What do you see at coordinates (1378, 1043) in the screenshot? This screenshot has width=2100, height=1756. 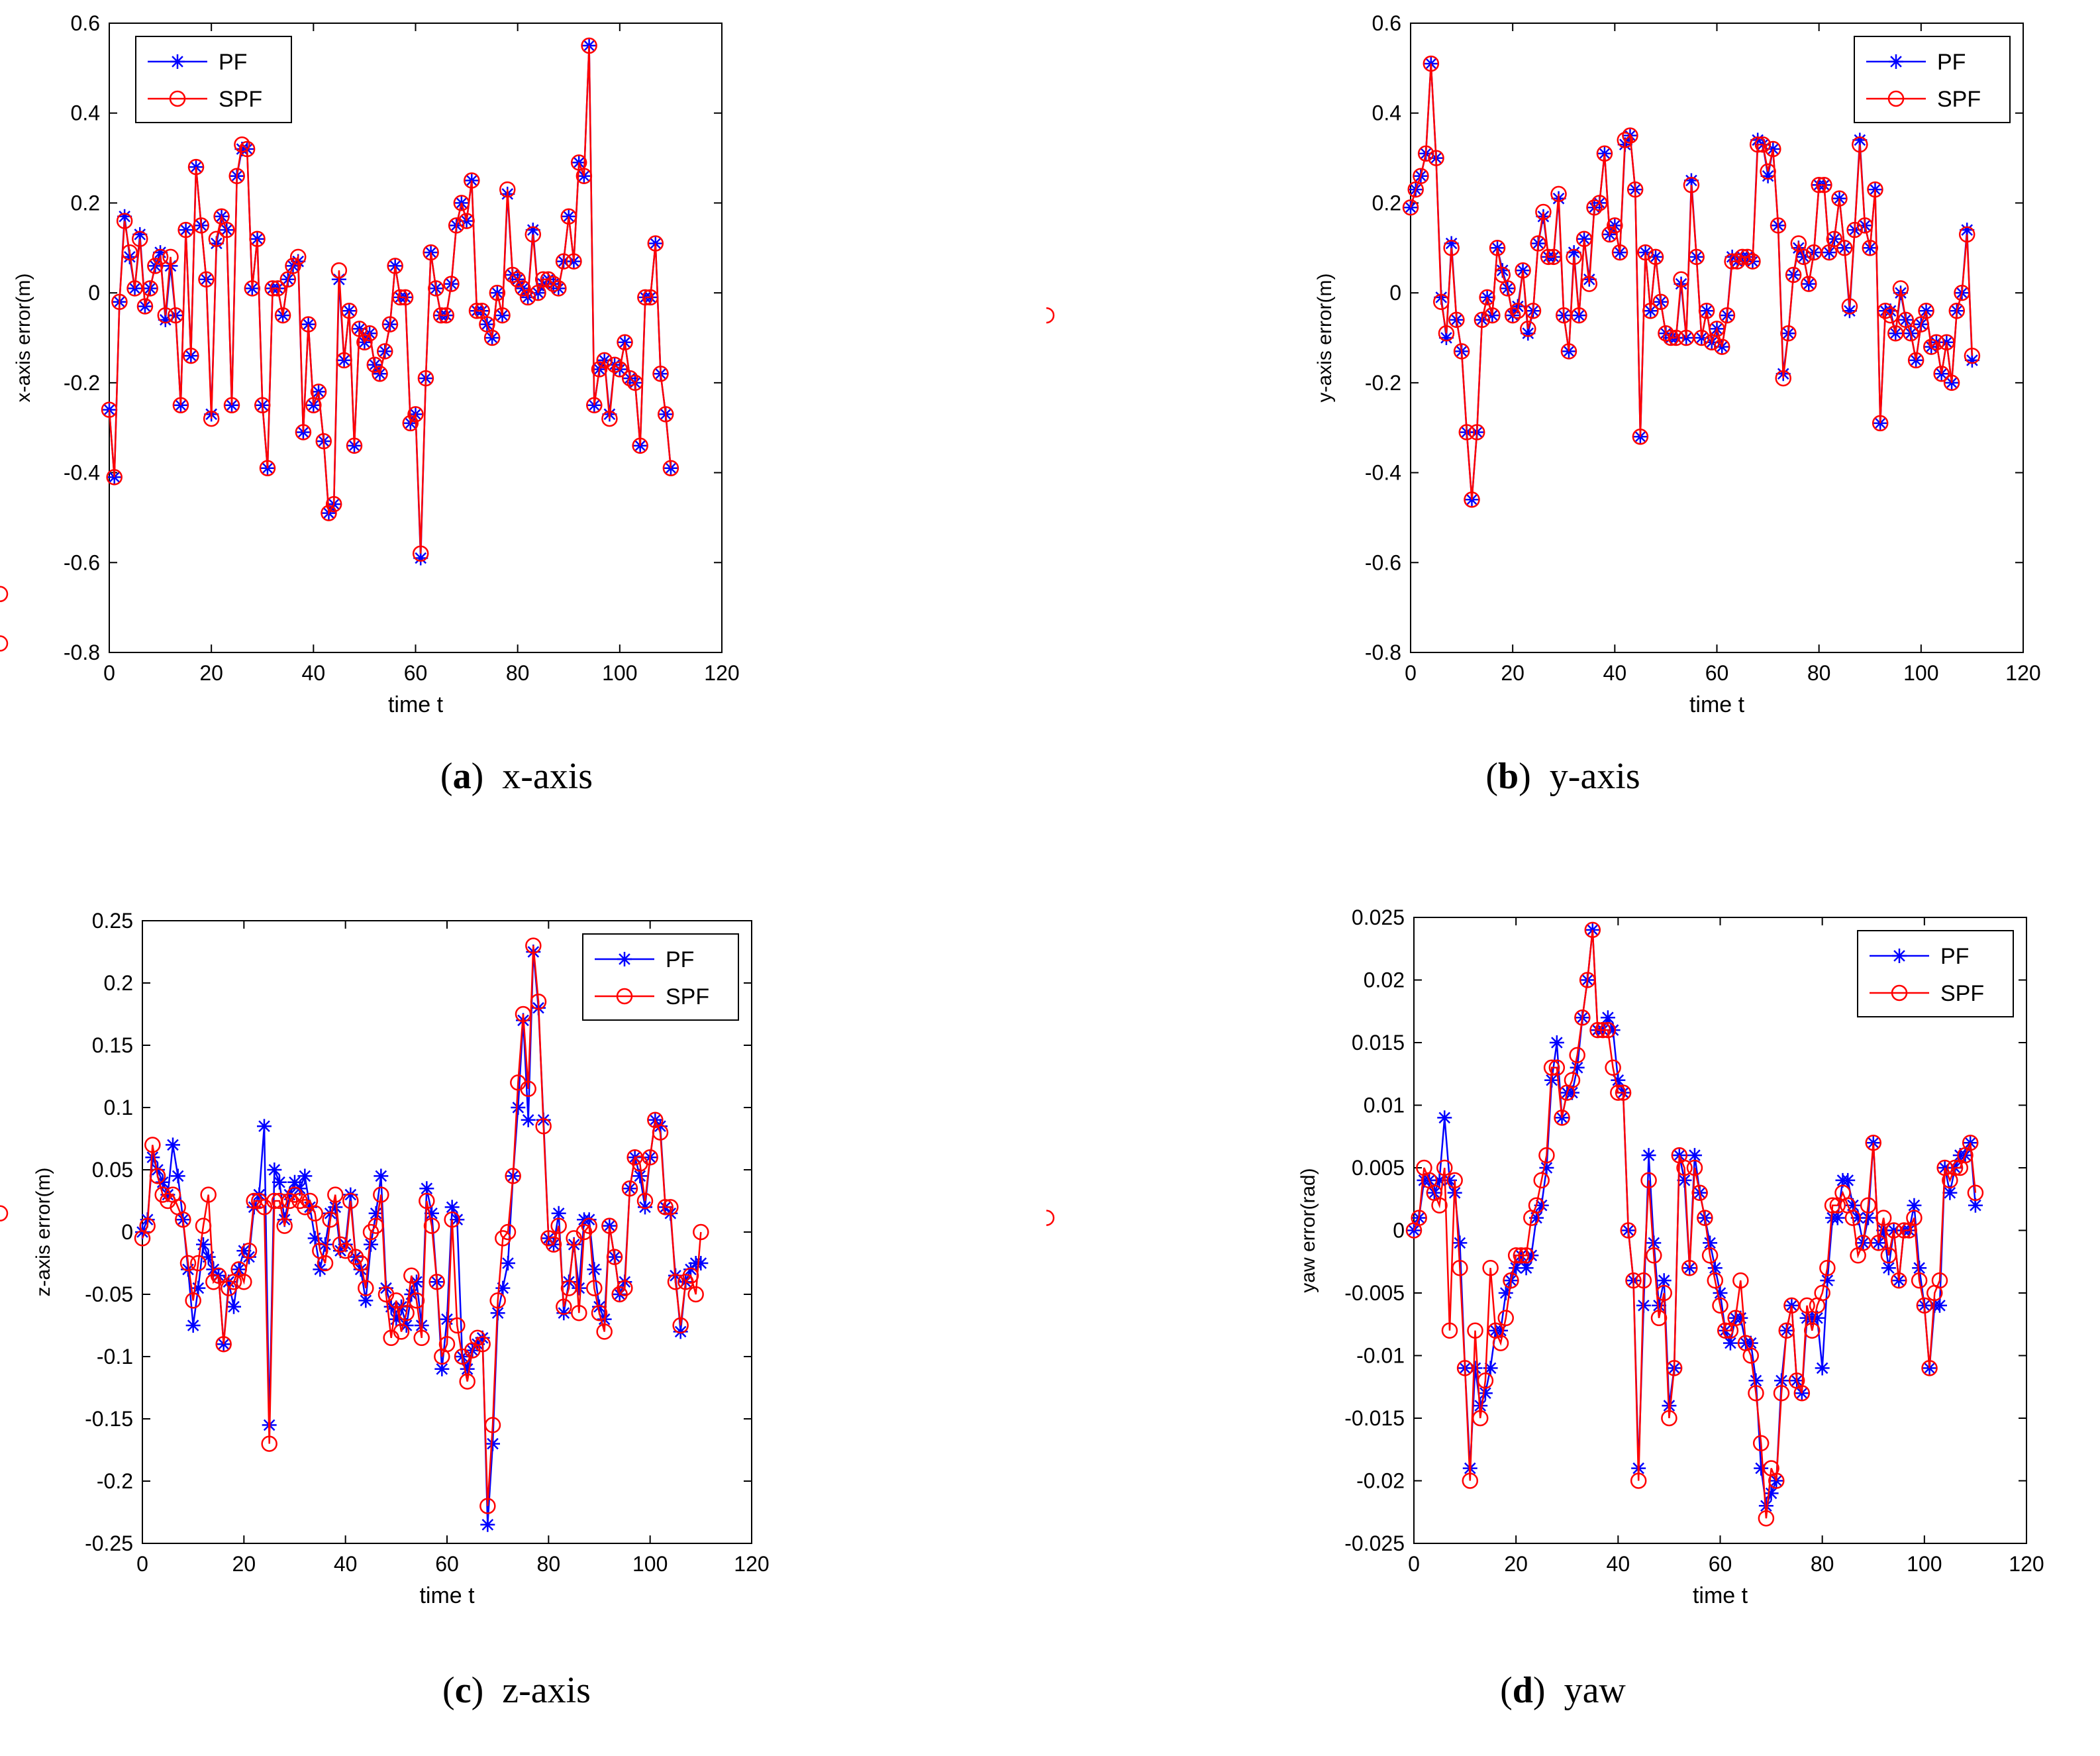 I see `y-tick-label: 0.015` at bounding box center [1378, 1043].